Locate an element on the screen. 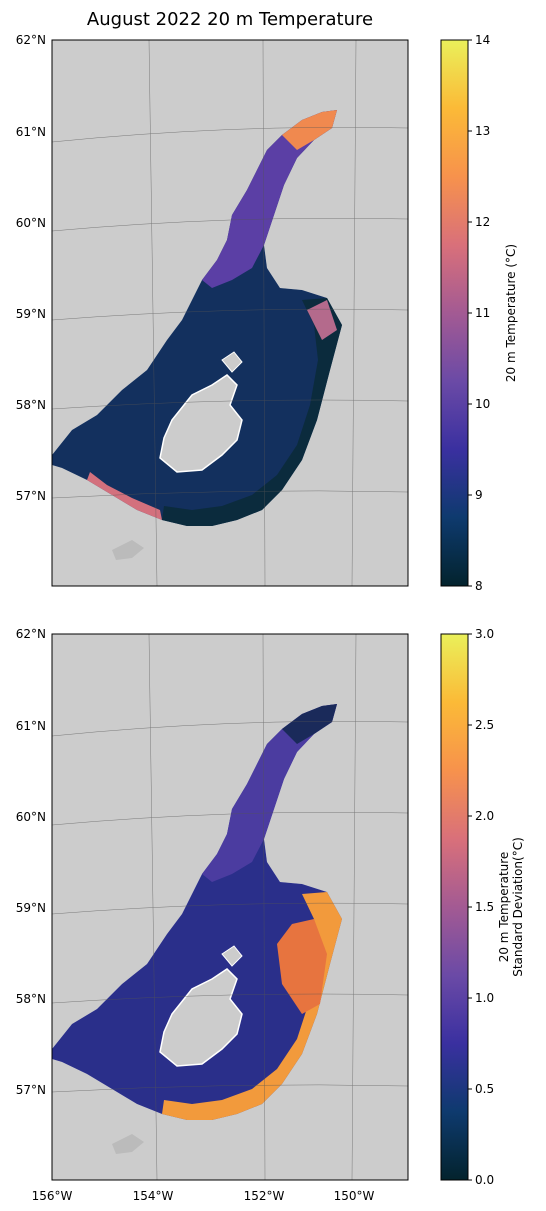  colorbar-tick-label: 1.5 is located at coordinates (484, 907).